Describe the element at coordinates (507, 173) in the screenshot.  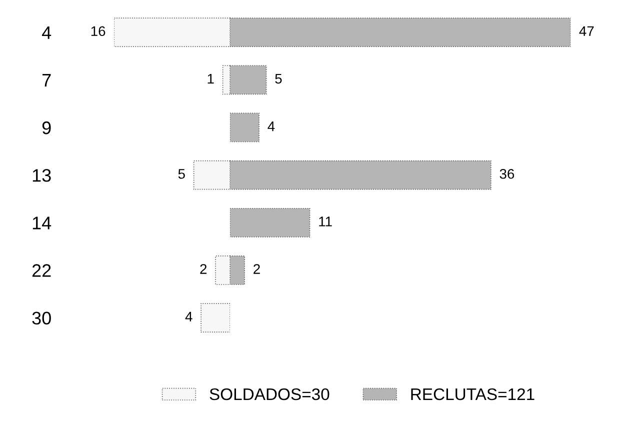
I see `data-label: 36` at that location.